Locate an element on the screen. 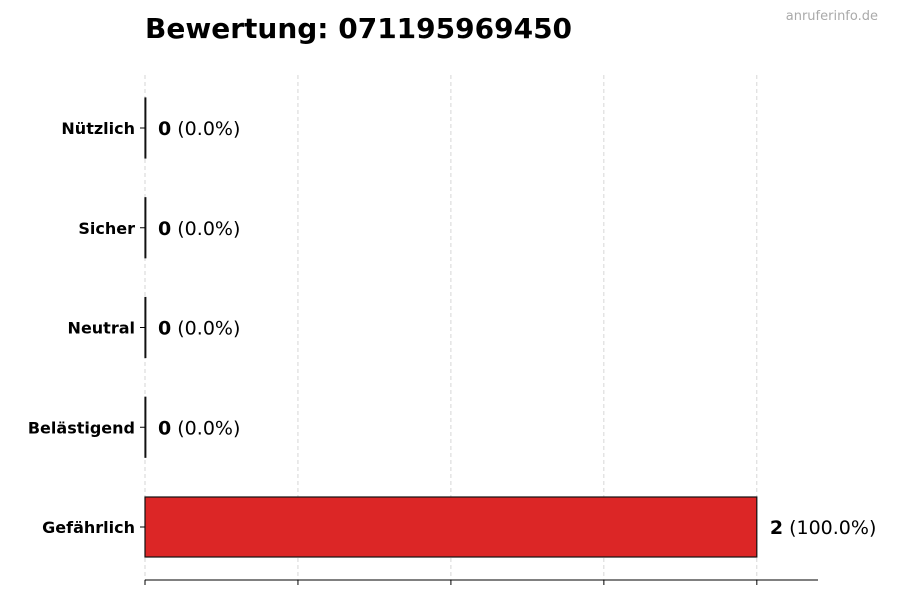 This screenshot has height=600, width=900. data-label: 2 (100.0%) is located at coordinates (823, 528).